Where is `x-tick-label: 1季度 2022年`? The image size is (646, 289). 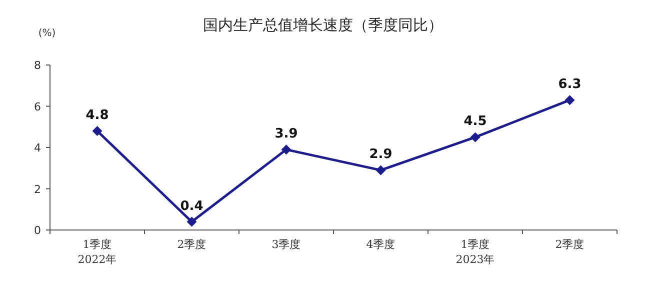 x-tick-label: 1季度 2022年 is located at coordinates (97, 252).